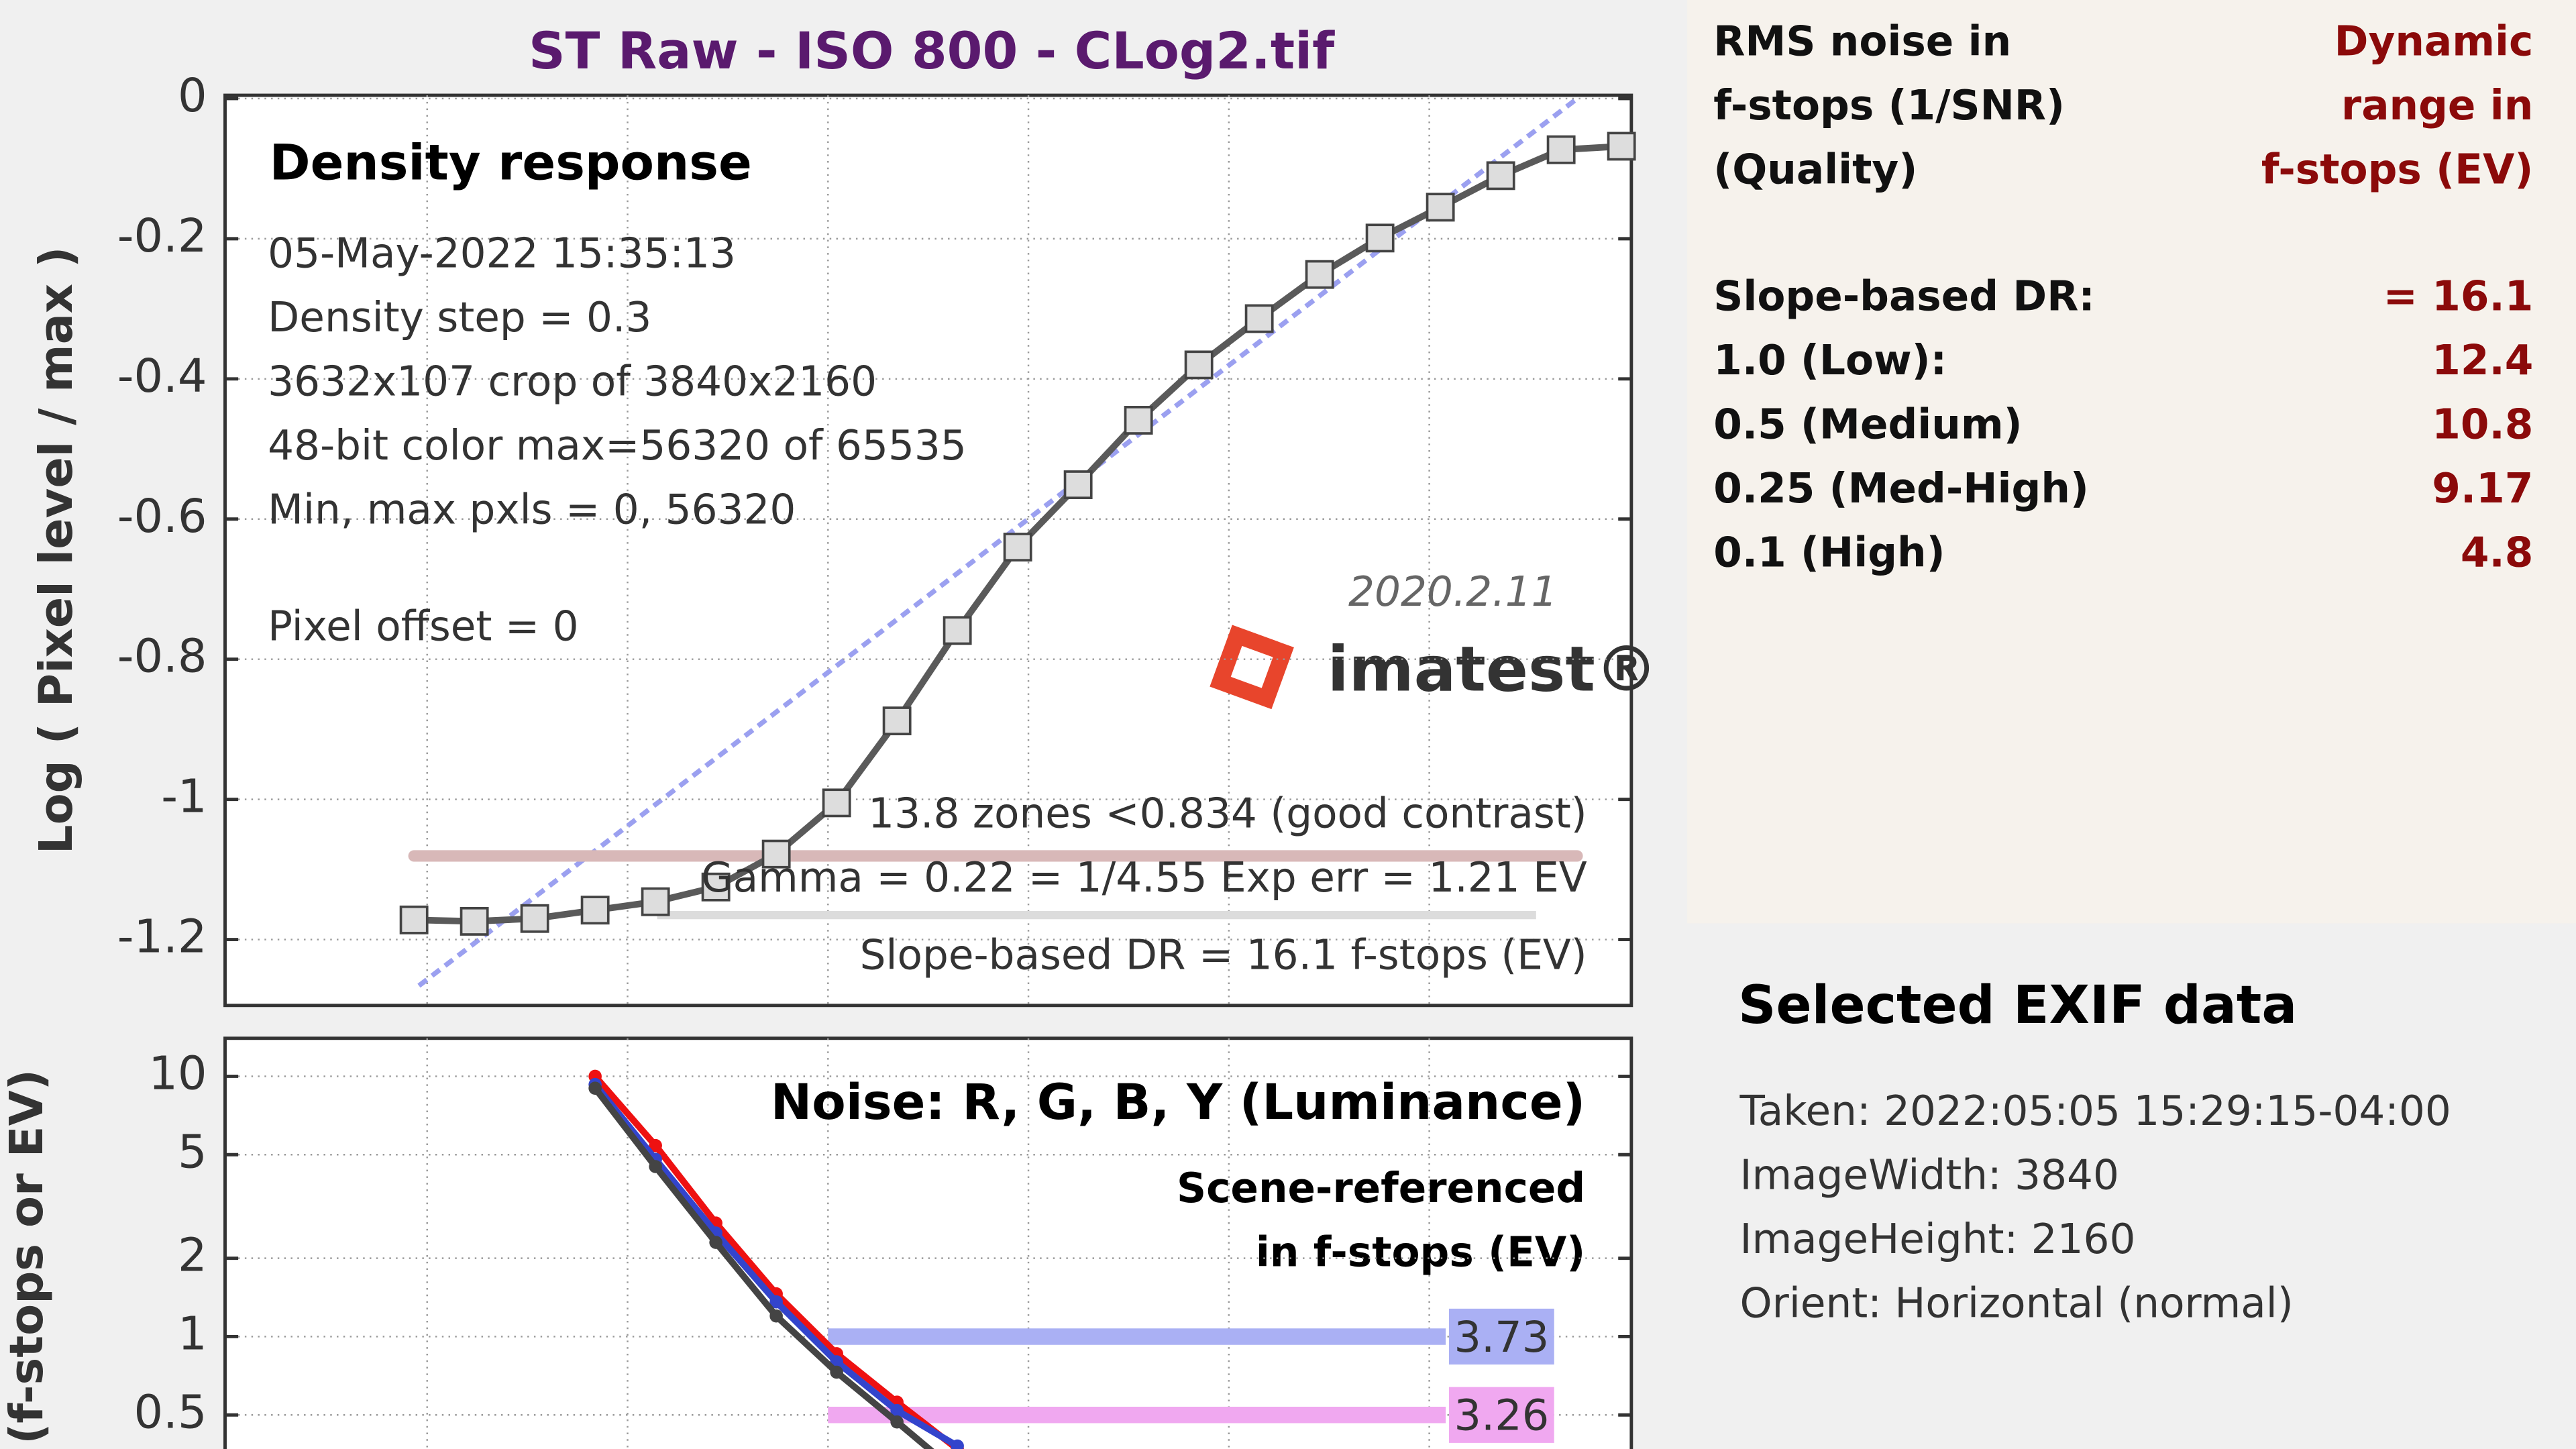  I want to click on y-tick-label: 0, so click(192, 96).